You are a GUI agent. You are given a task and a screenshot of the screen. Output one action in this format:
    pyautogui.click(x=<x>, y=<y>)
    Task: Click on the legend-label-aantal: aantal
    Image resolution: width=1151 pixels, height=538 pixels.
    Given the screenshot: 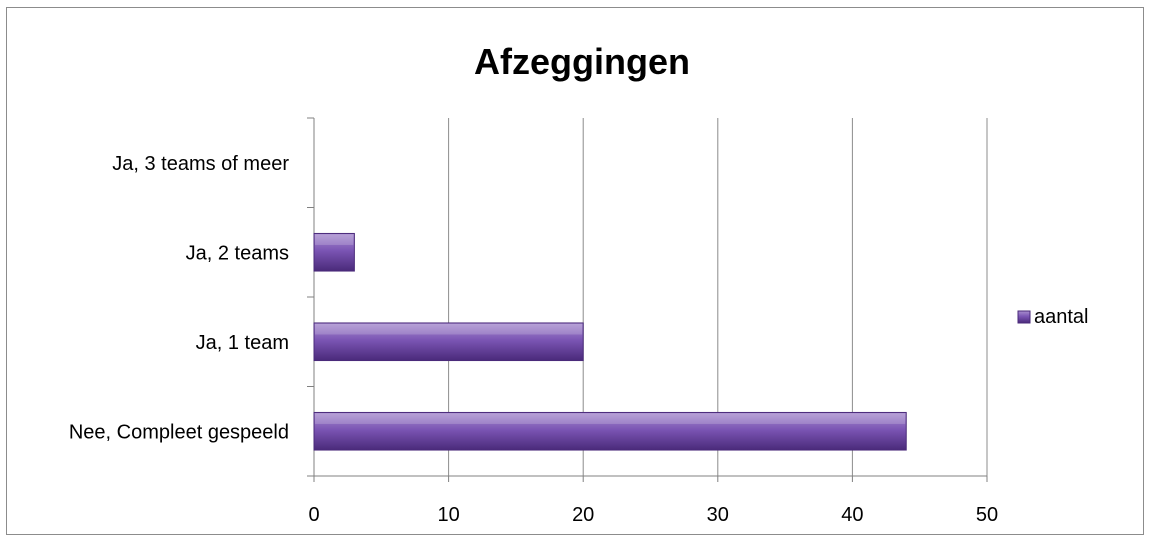 What is the action you would take?
    pyautogui.click(x=1061, y=317)
    